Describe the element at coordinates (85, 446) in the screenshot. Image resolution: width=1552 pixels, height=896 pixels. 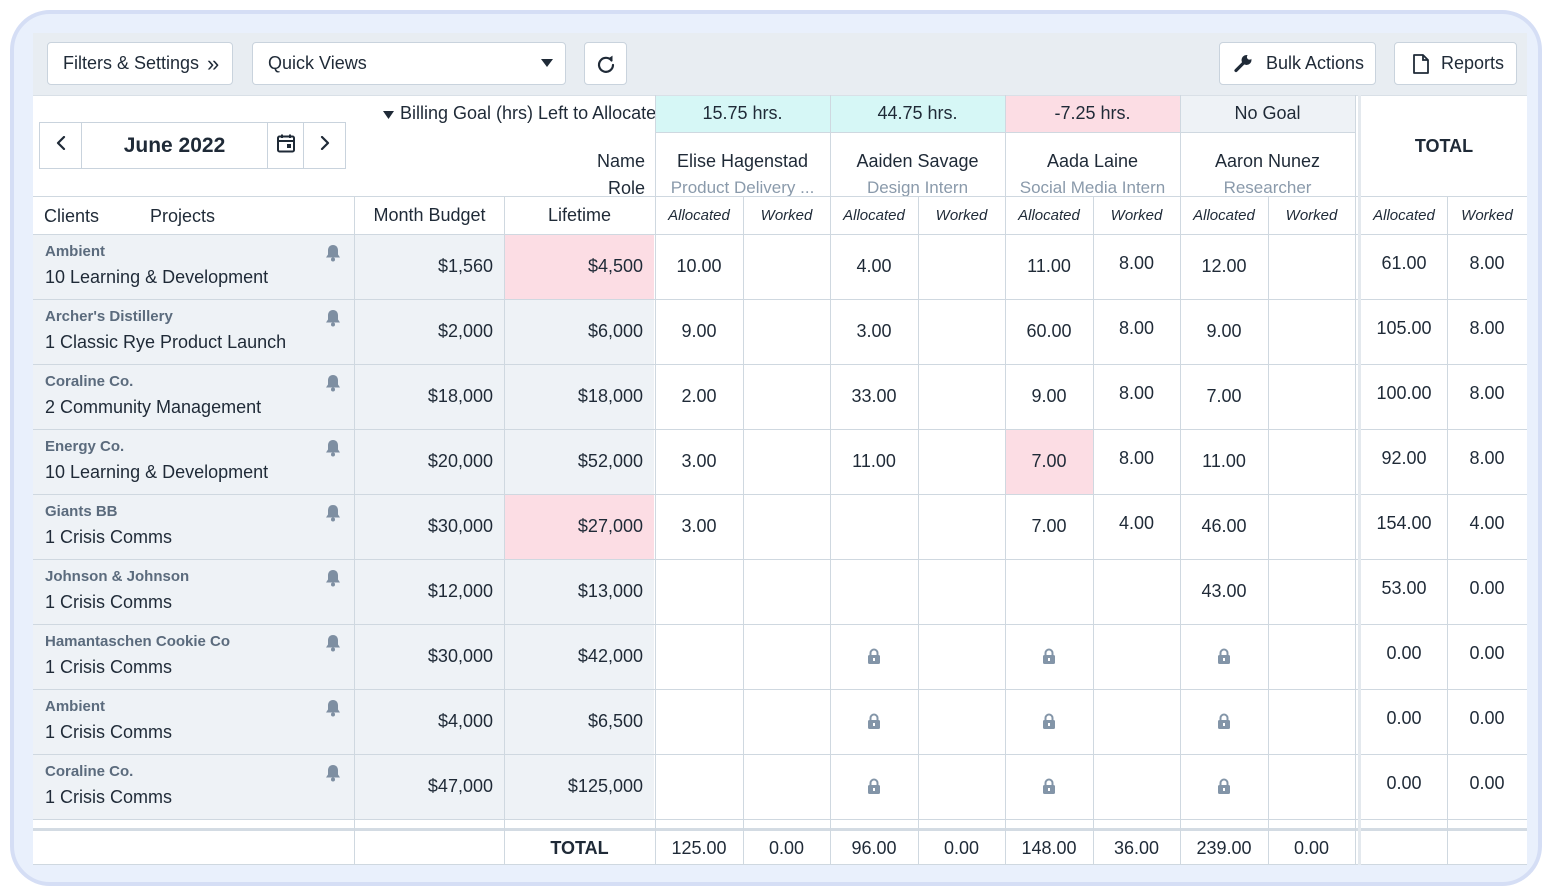
I see `client-name: Energy Co.` at that location.